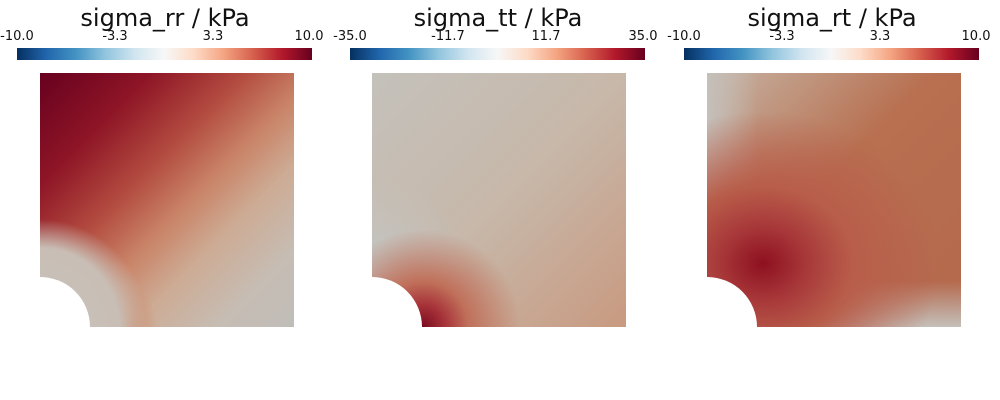 Image resolution: width=1000 pixels, height=400 pixels. What do you see at coordinates (448, 36) in the screenshot?
I see `colorbar-tick: -11.7` at bounding box center [448, 36].